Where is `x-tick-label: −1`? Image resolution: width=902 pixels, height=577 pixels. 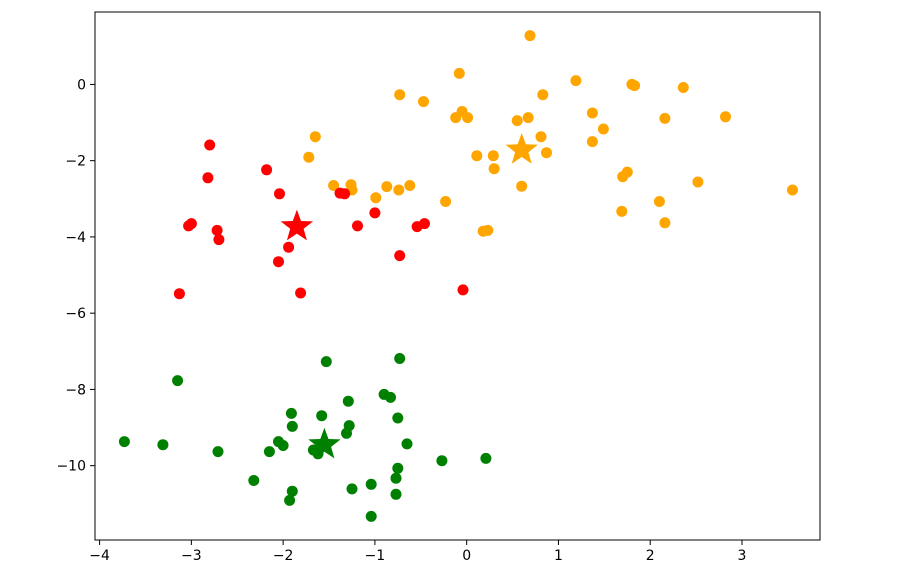 x-tick-label: −1 is located at coordinates (375, 556).